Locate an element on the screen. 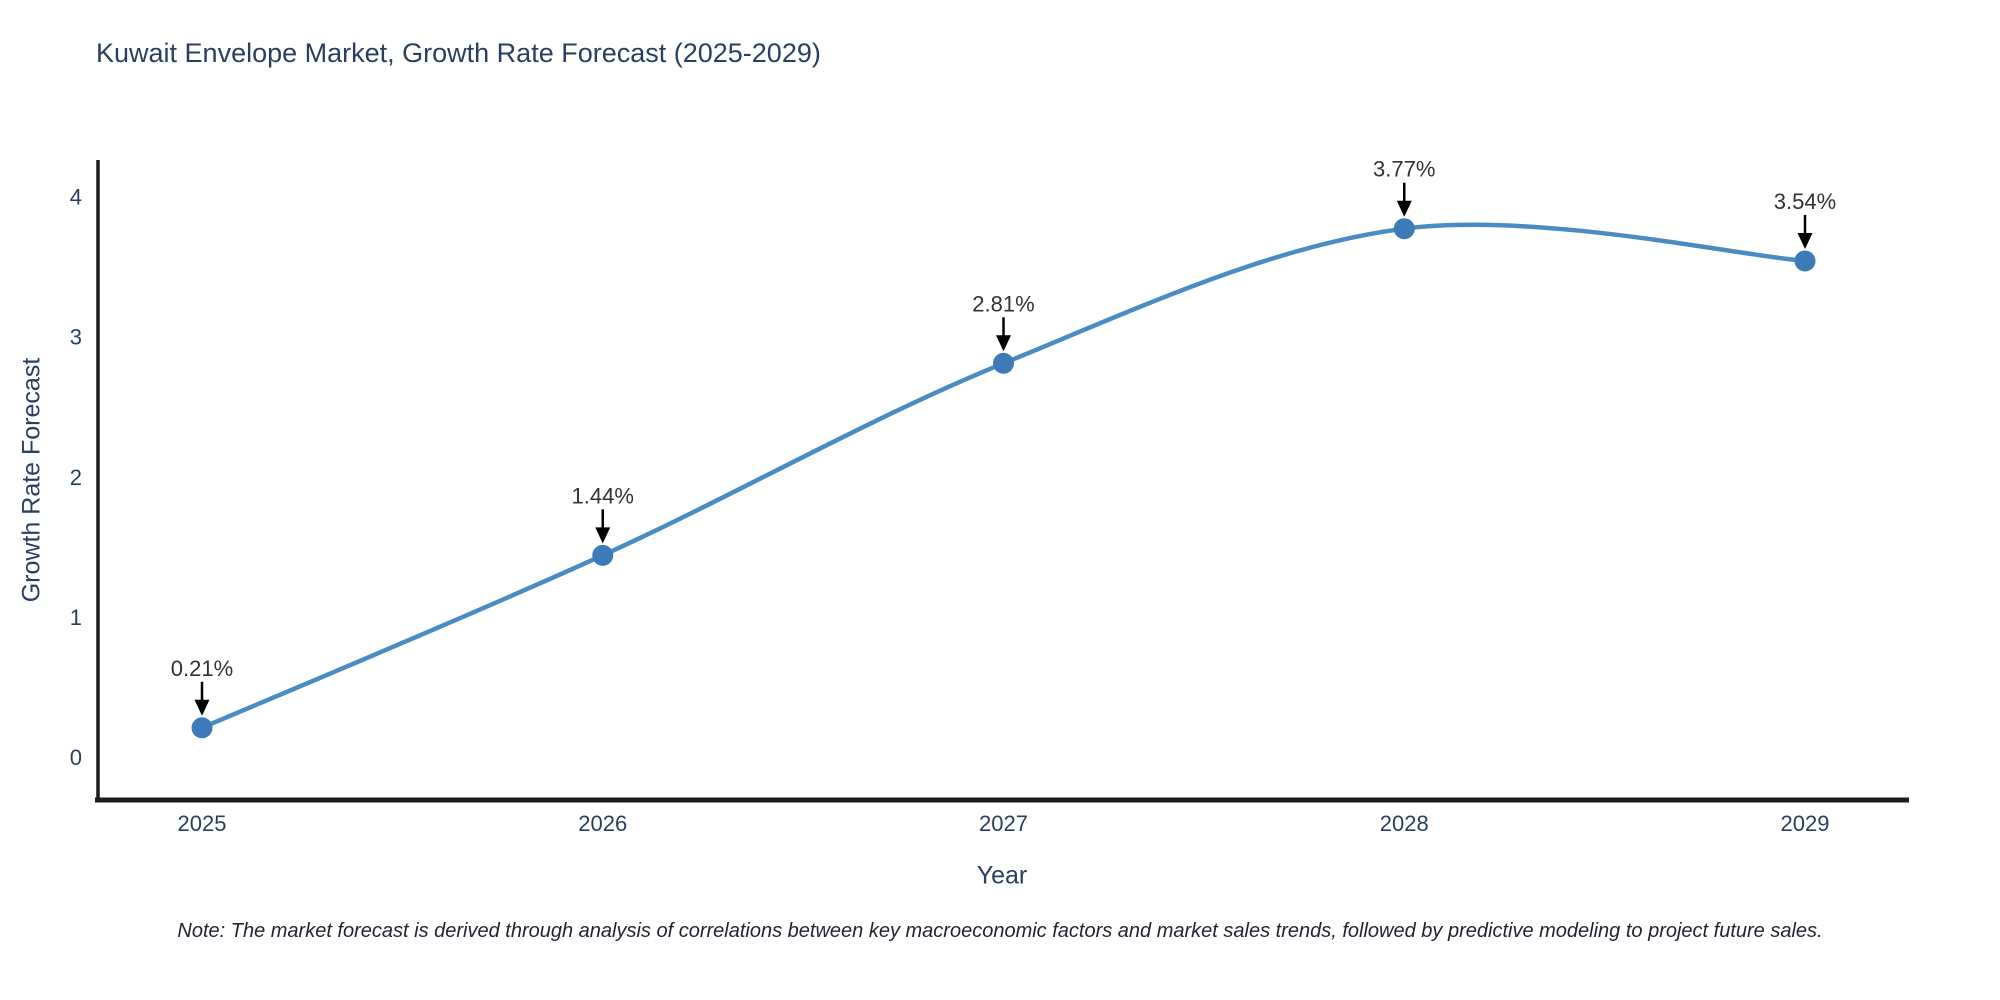 Image resolution: width=2000 pixels, height=1000 pixels. data-point-value-label: 1.44% is located at coordinates (603, 495).